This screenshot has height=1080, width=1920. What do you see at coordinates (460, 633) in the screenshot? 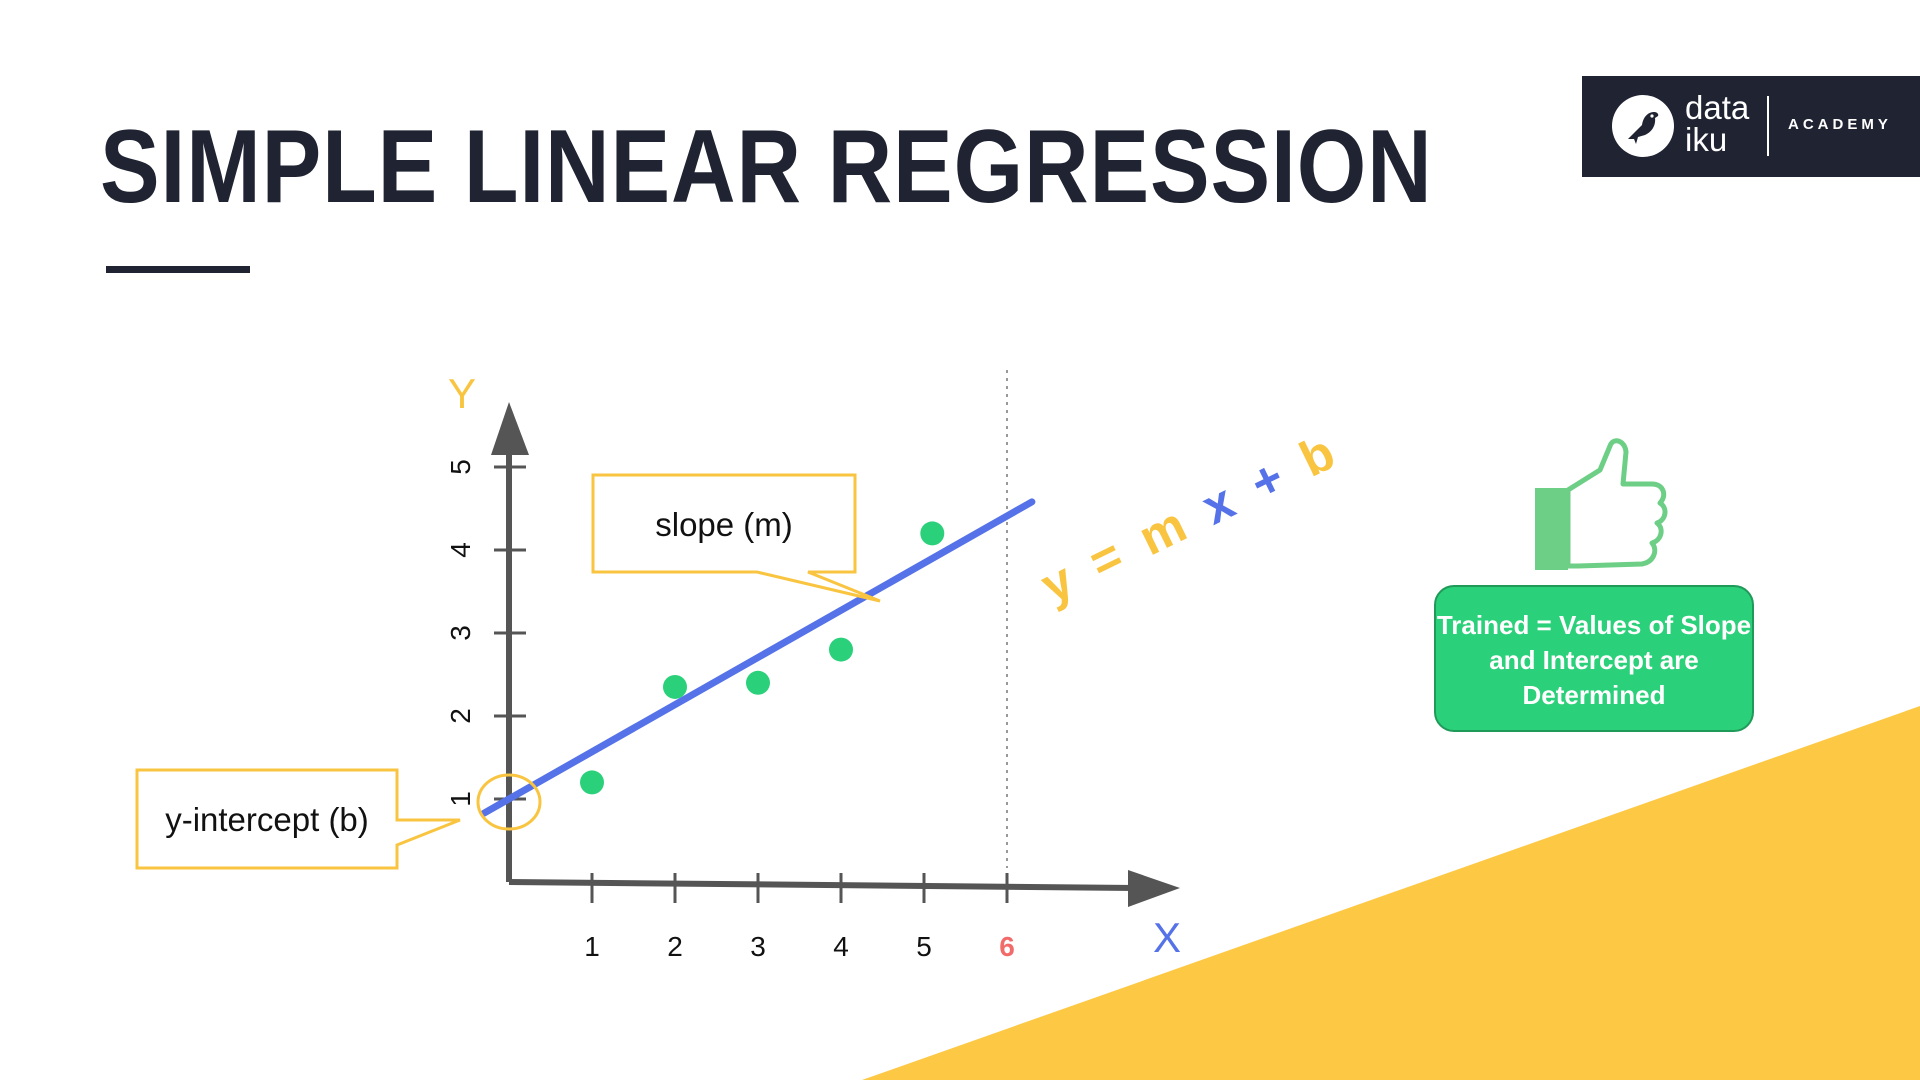
I see `y-tick-label: 3` at bounding box center [460, 633].